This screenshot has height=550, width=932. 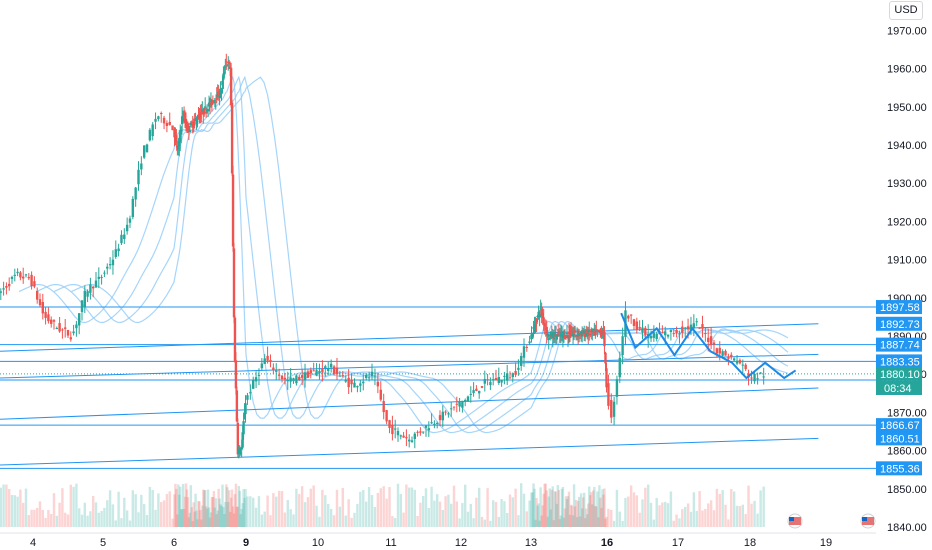 I want to click on date-tick-label: 9, so click(x=246, y=543).